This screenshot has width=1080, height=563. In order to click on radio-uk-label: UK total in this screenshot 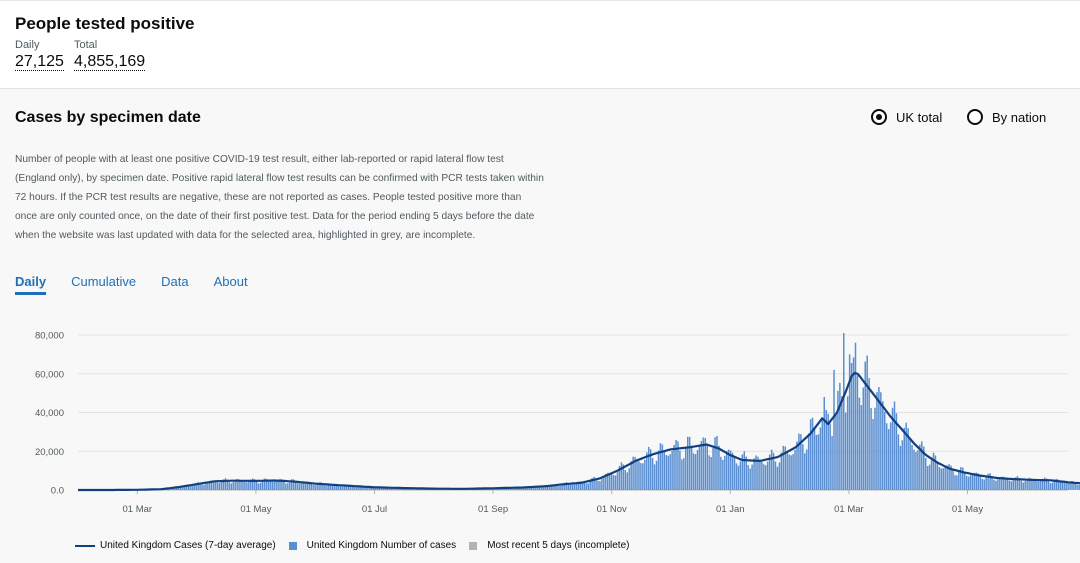, I will do `click(919, 117)`.